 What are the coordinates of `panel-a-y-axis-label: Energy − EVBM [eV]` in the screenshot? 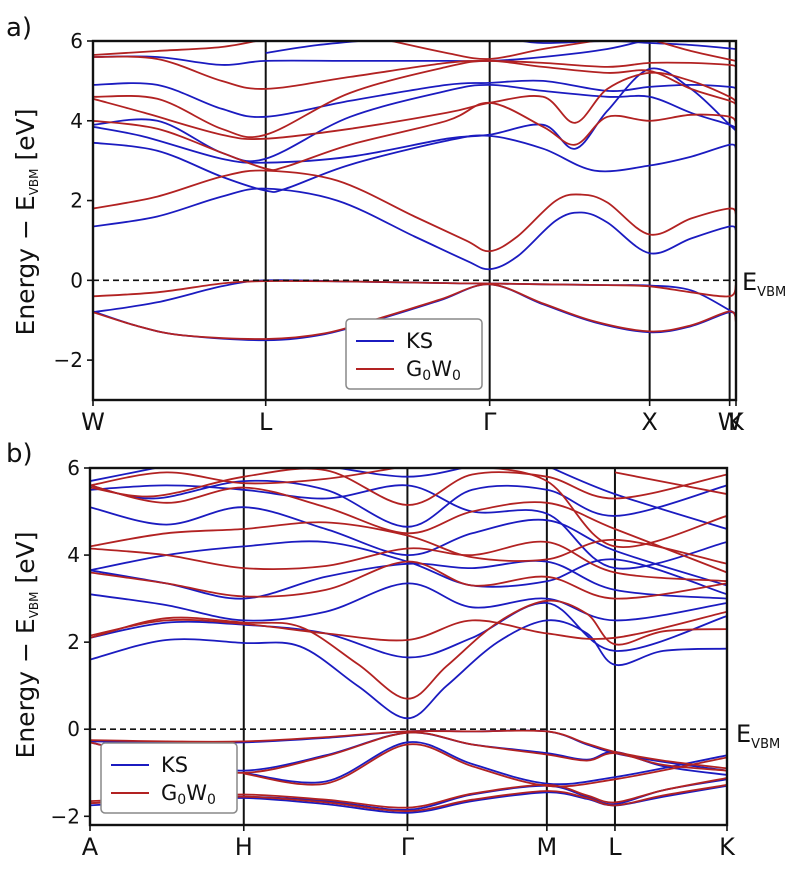 It's located at (26, 222).